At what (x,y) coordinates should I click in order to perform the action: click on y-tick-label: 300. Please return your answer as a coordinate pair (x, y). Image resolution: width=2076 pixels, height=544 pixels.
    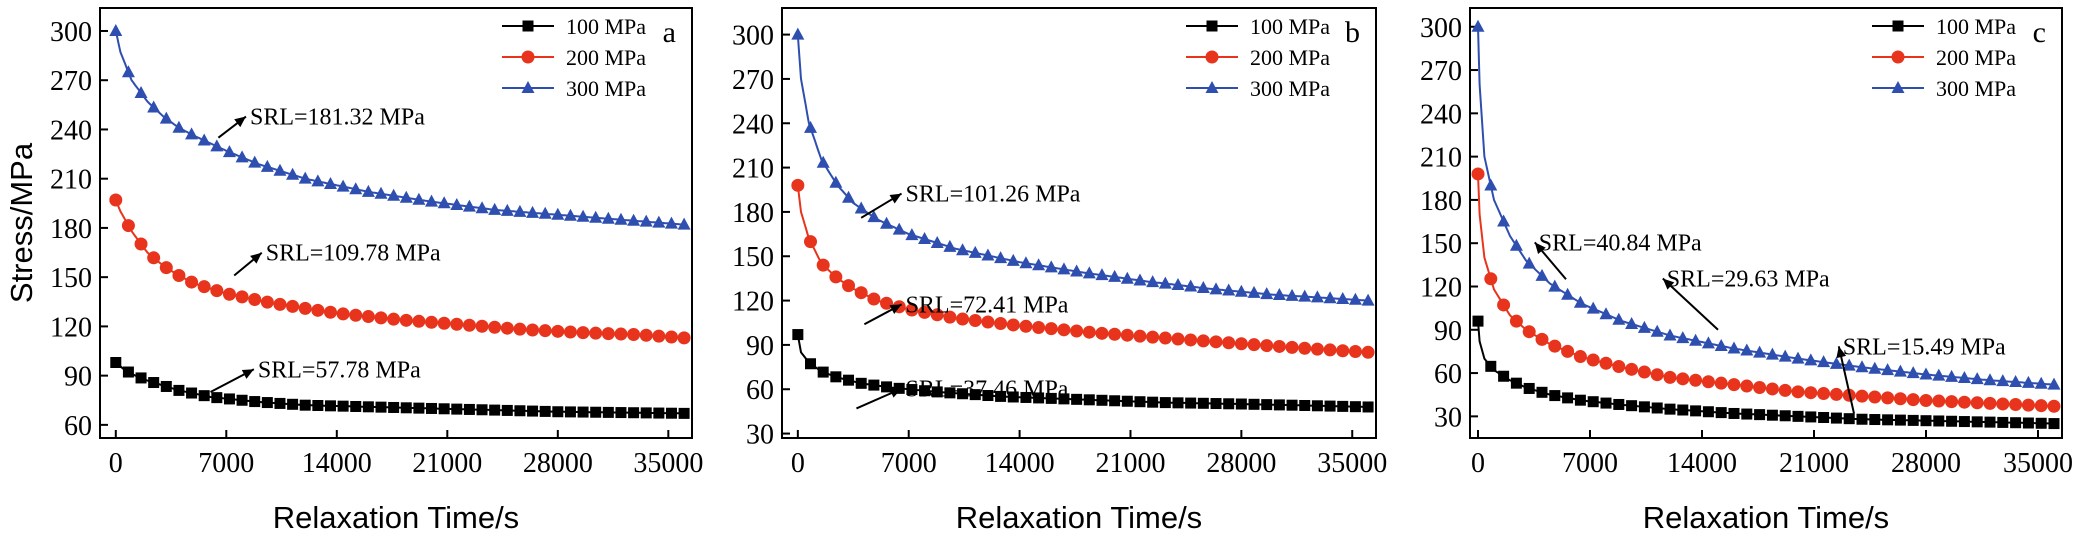
    Looking at the image, I should click on (71, 32).